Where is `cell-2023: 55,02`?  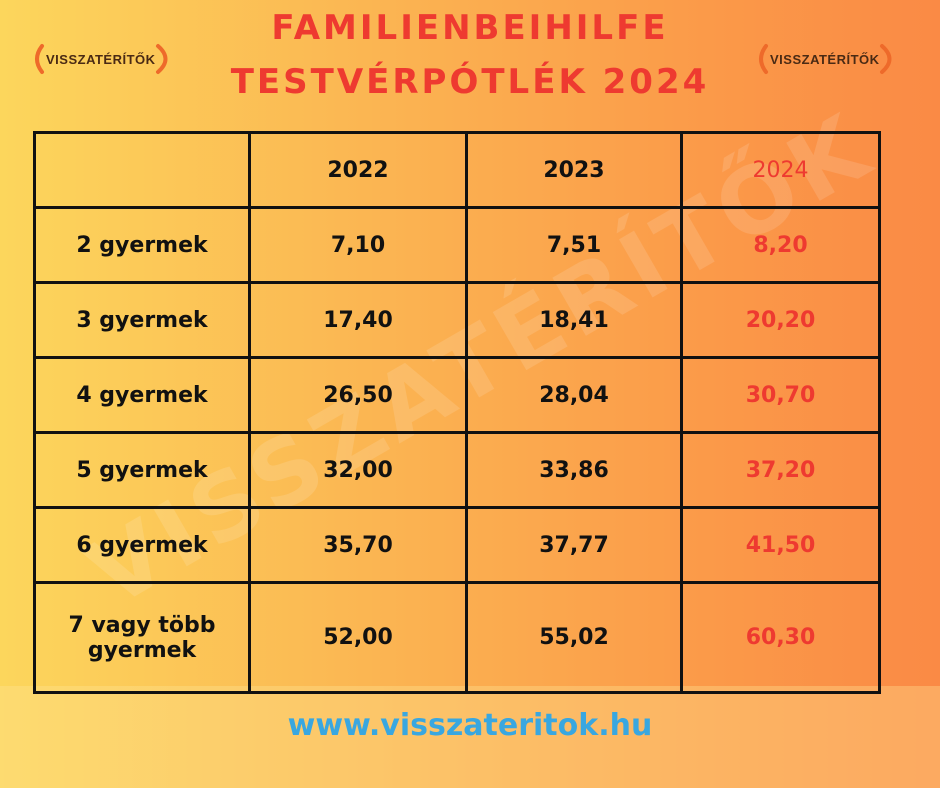 cell-2023: 55,02 is located at coordinates (574, 637).